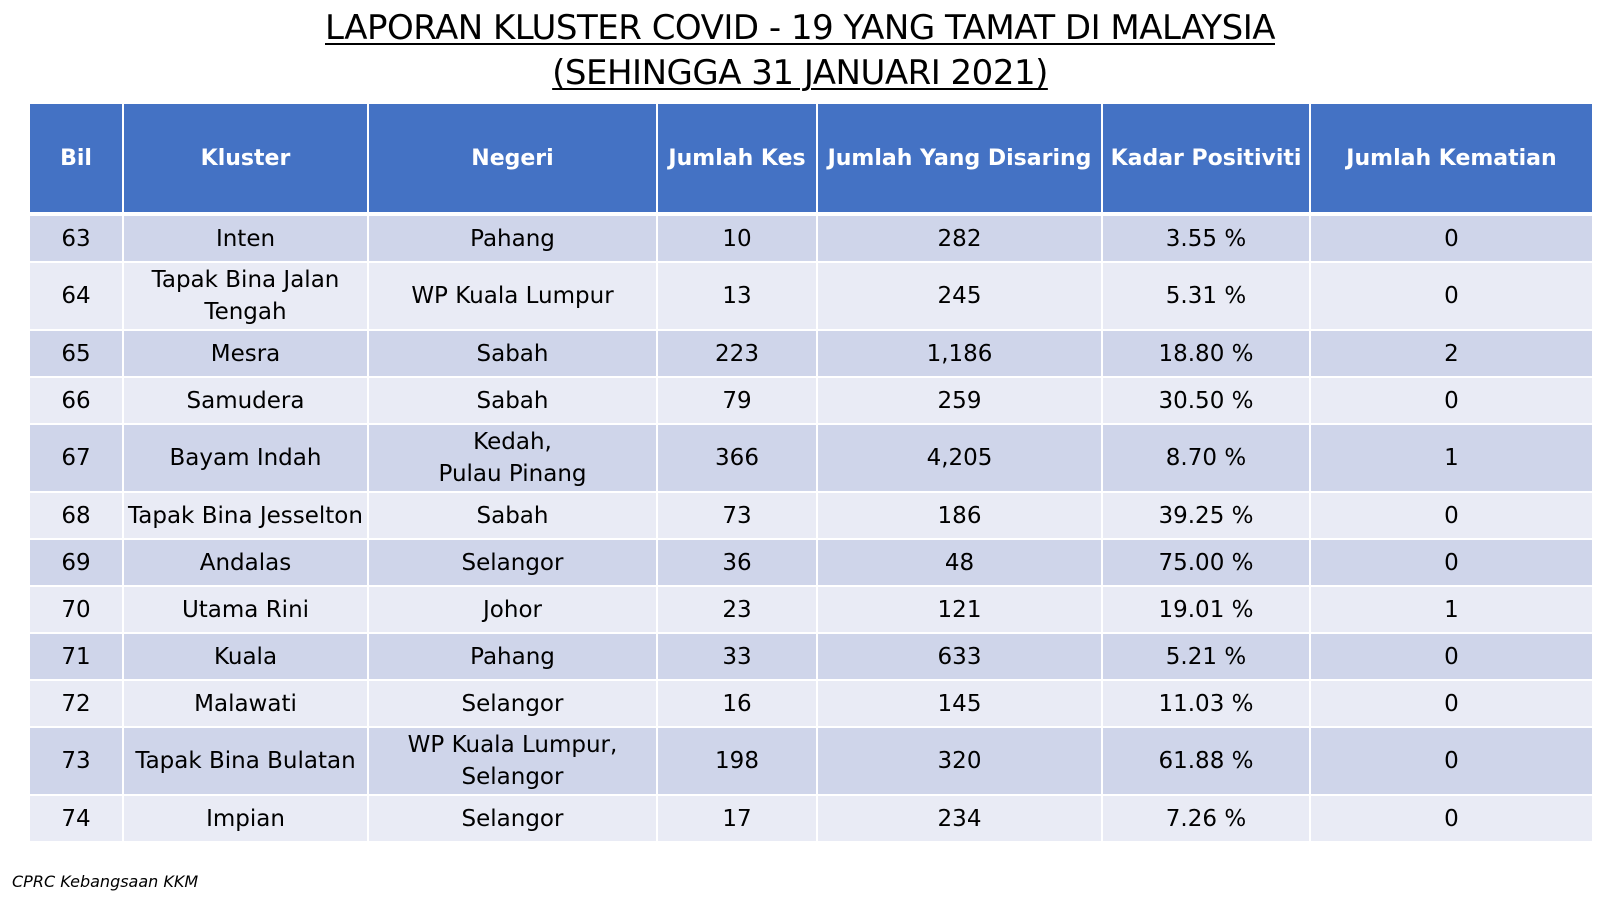  I want to click on header-jumlah-kes: Jumlah Kes, so click(737, 159).